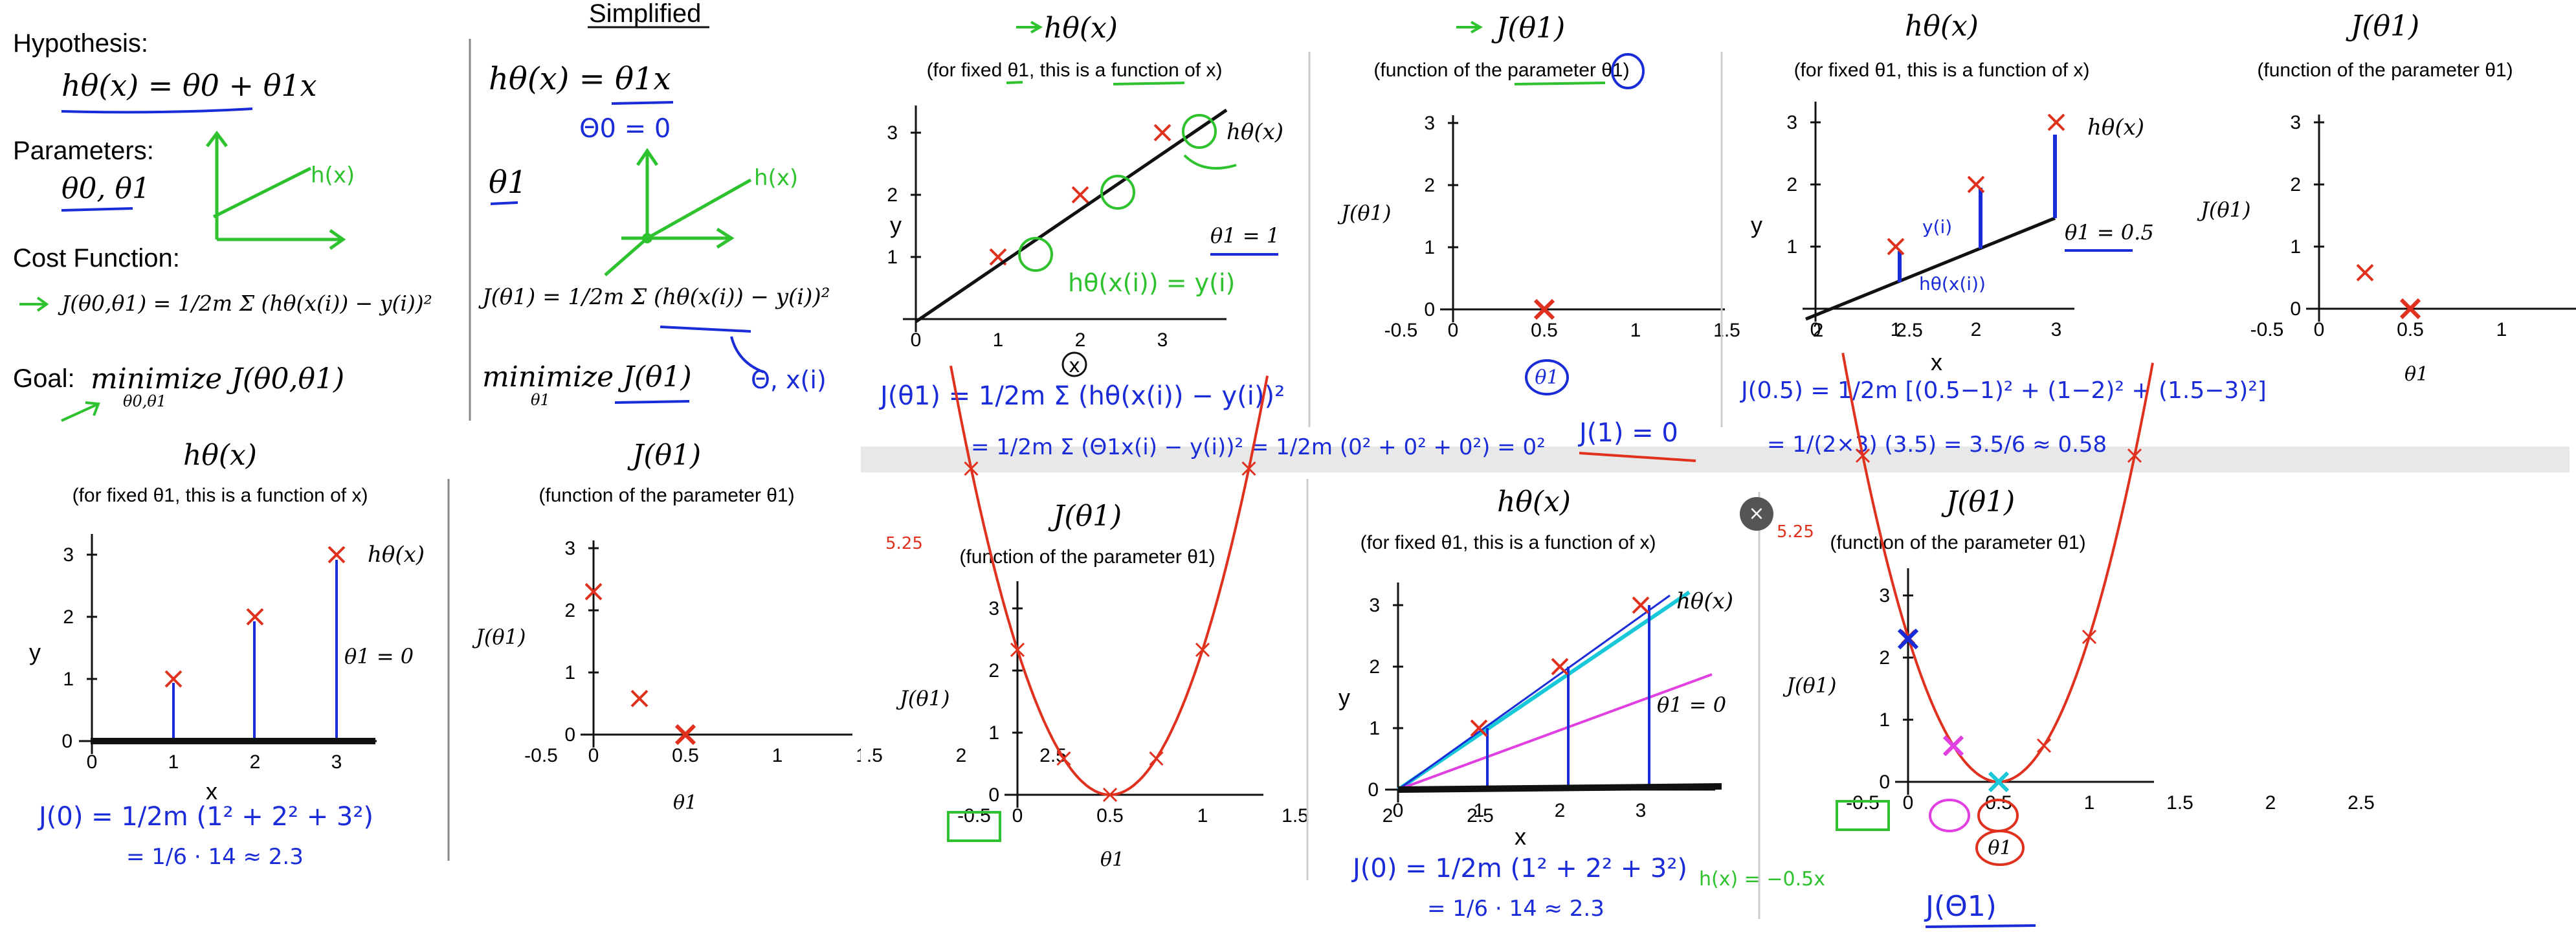  What do you see at coordinates (1635, 330) in the screenshot?
I see `panel-j1-x-tick: 1` at bounding box center [1635, 330].